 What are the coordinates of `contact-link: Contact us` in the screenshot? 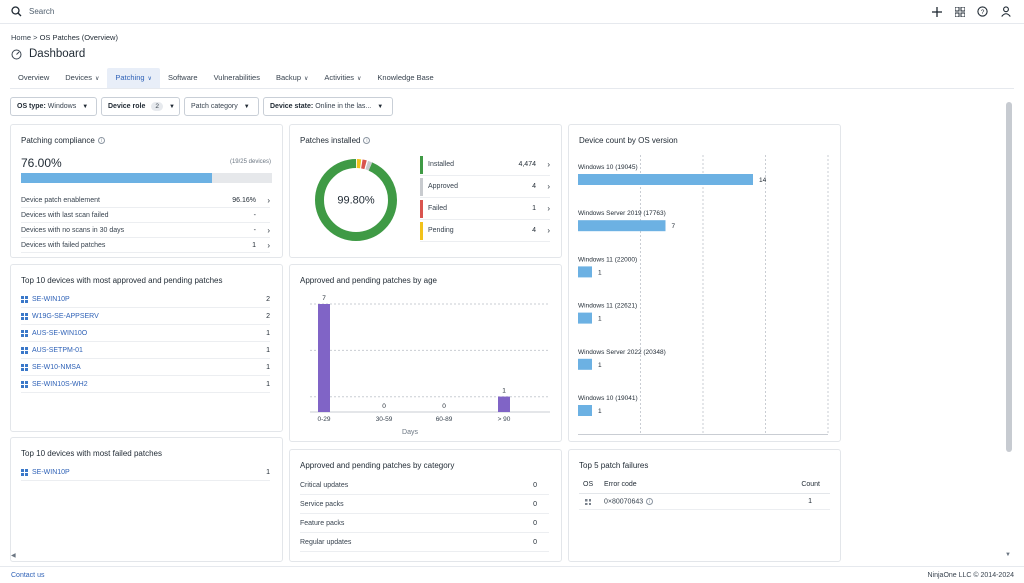 It's located at (28, 575).